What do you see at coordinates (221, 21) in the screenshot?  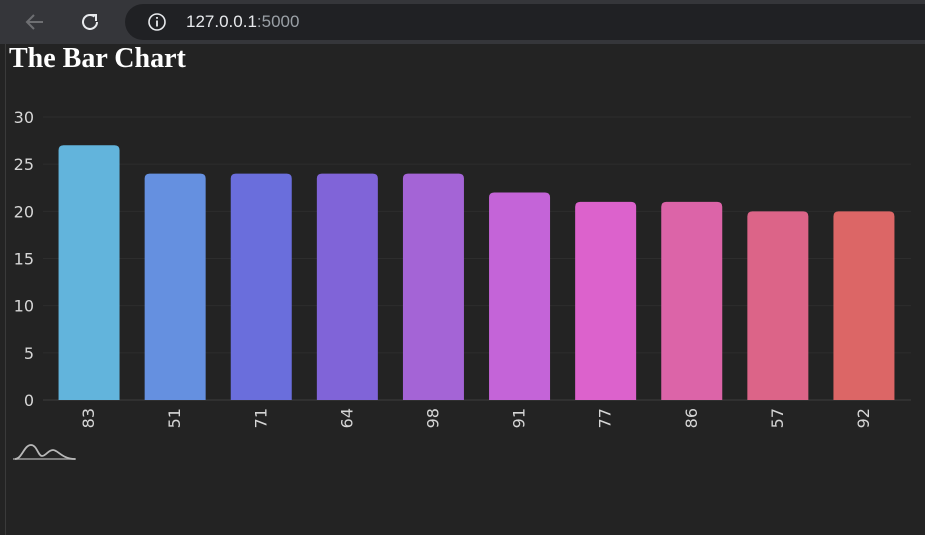 I see `url-host: 127.0.0.1` at bounding box center [221, 21].